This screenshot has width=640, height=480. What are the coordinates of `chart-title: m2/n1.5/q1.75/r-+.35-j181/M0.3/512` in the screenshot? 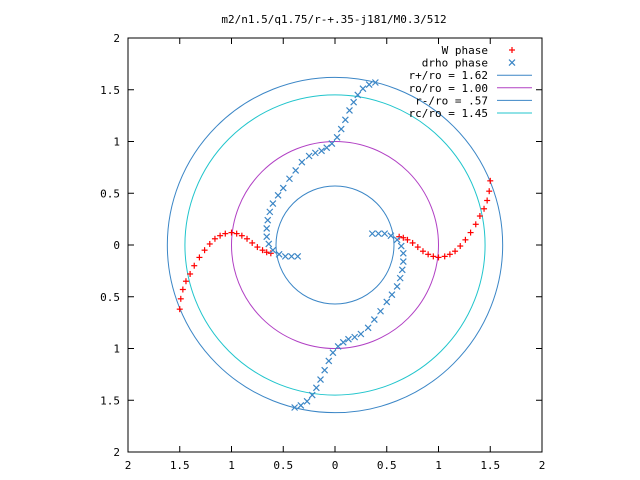 It's located at (333, 19).